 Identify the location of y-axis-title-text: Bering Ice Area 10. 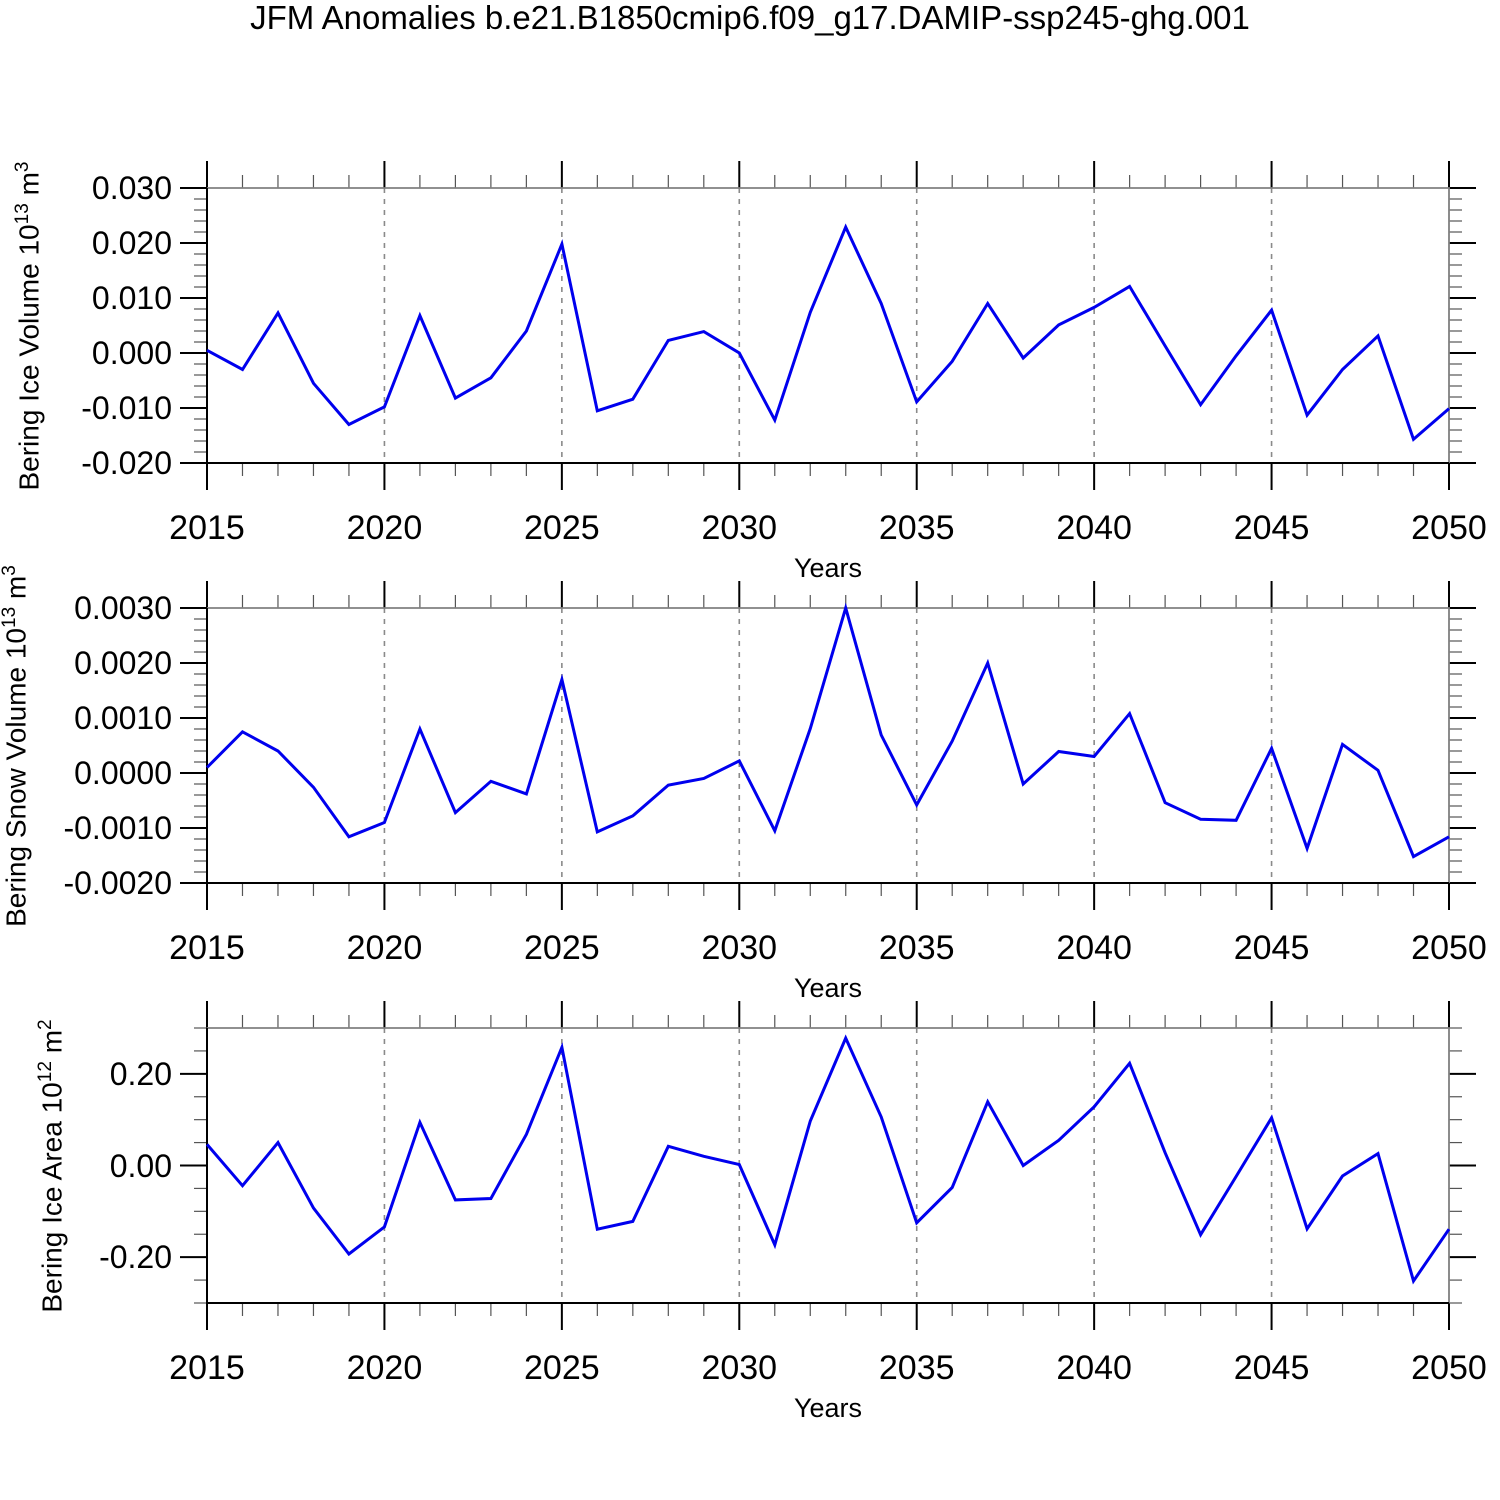
(52, 1197).